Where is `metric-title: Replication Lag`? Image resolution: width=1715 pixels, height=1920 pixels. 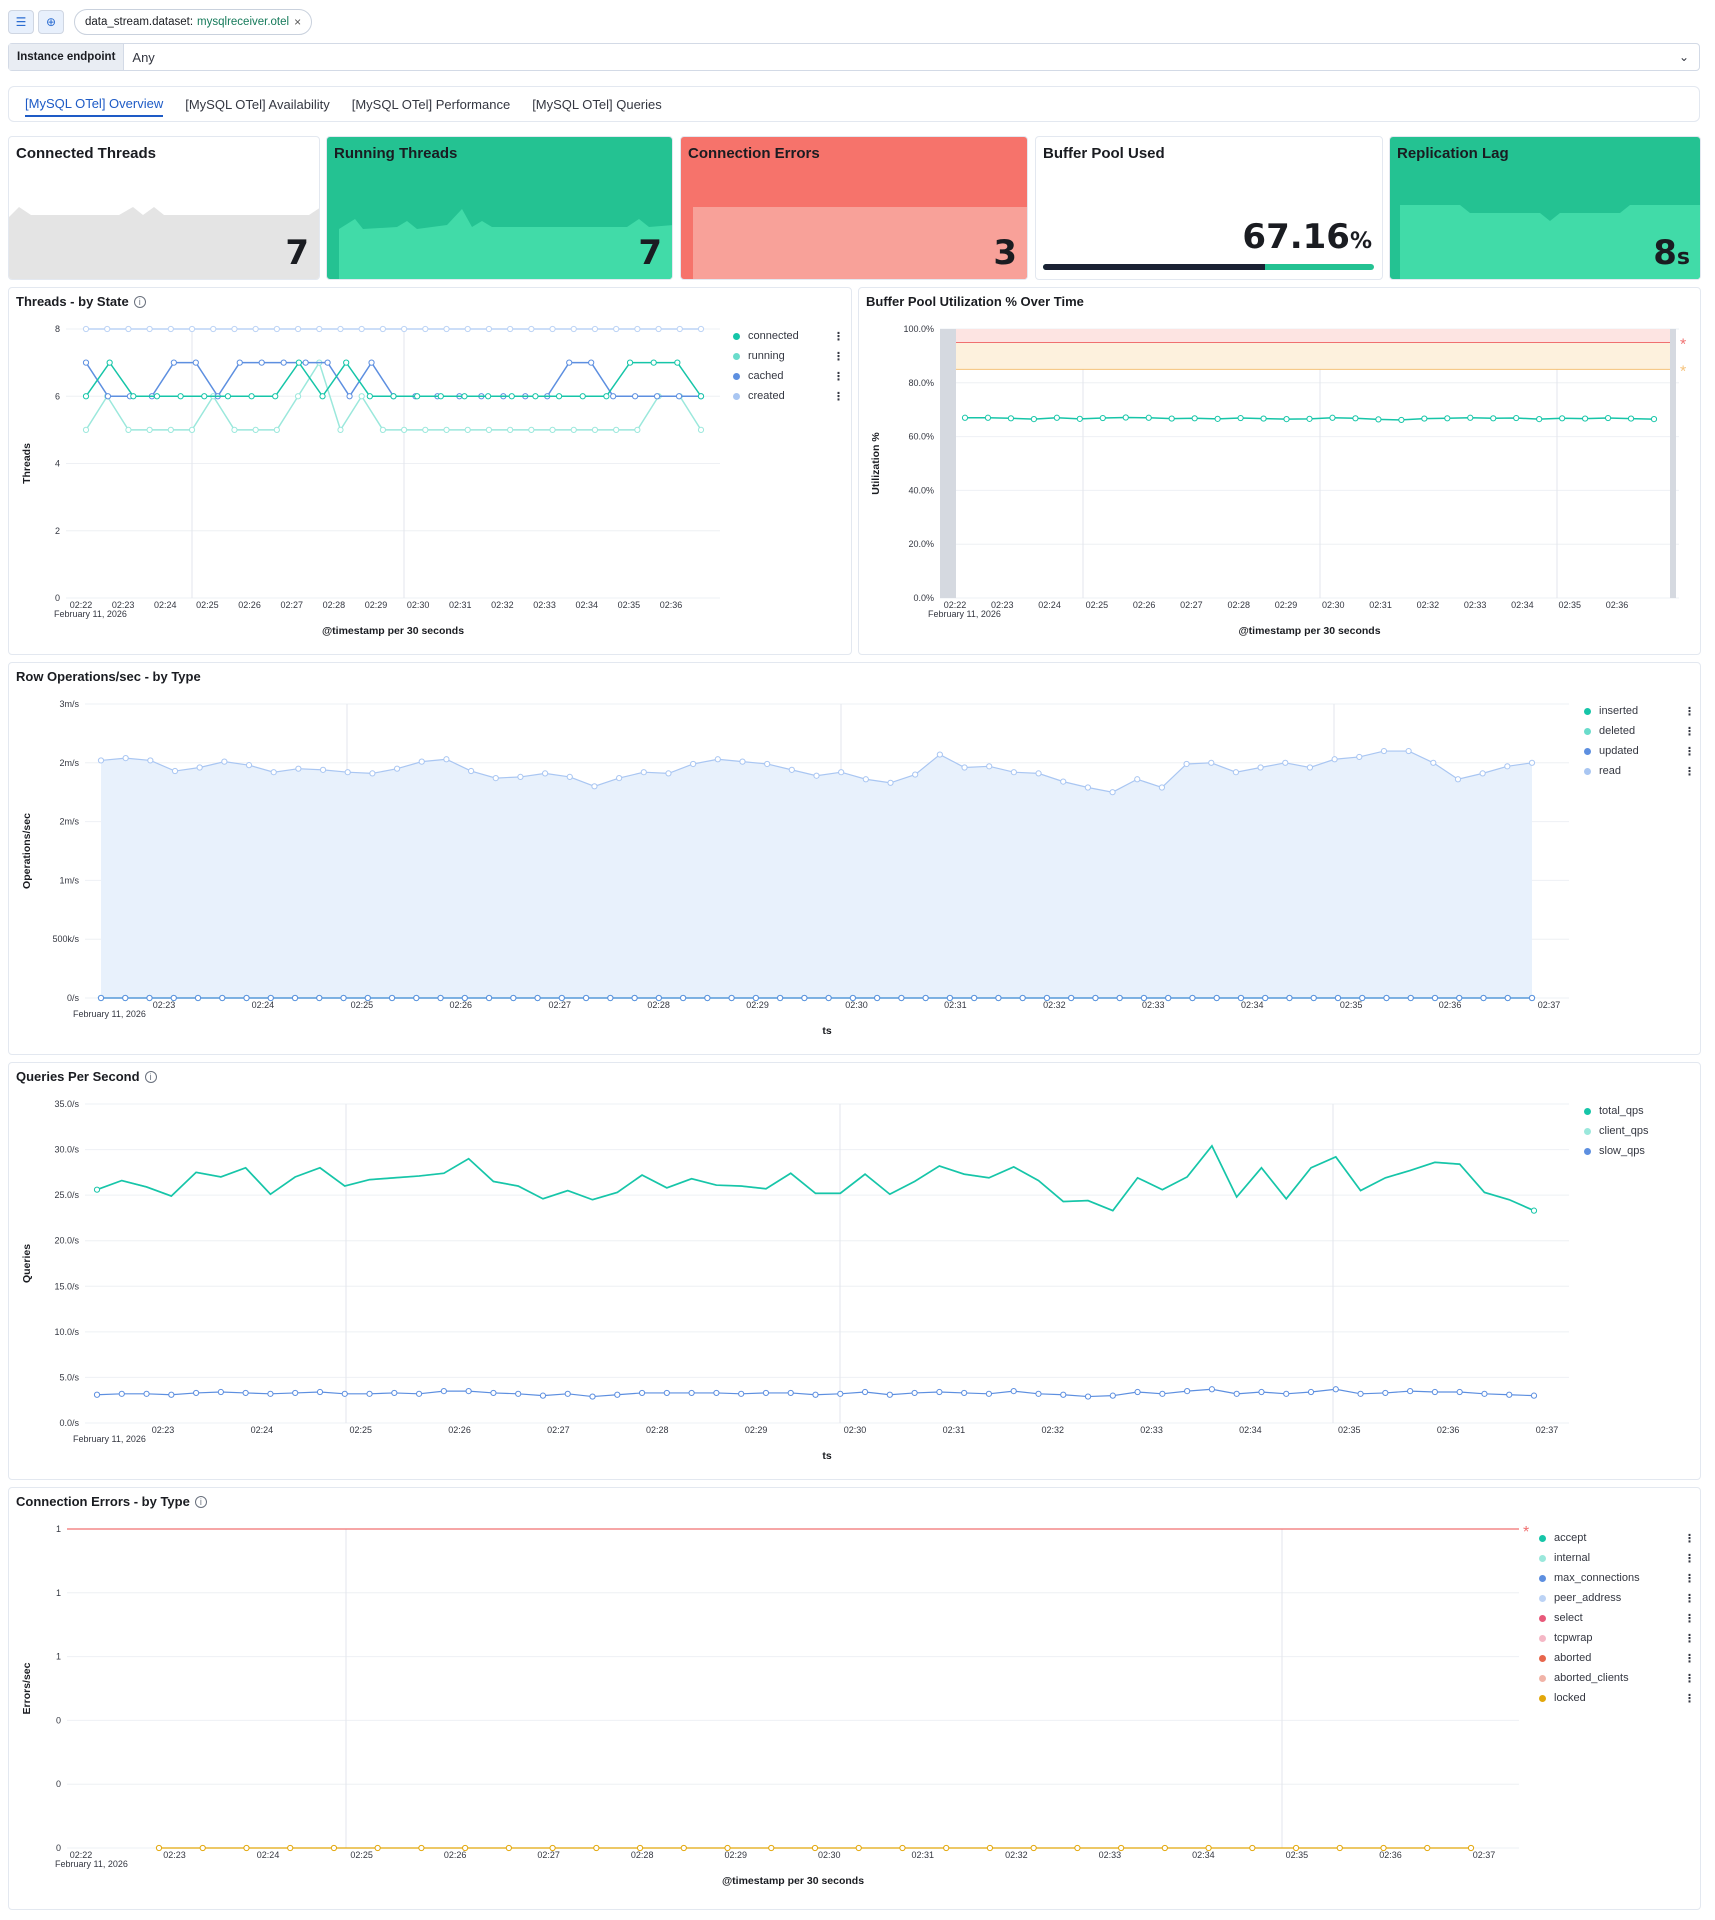 metric-title: Replication Lag is located at coordinates (1453, 153).